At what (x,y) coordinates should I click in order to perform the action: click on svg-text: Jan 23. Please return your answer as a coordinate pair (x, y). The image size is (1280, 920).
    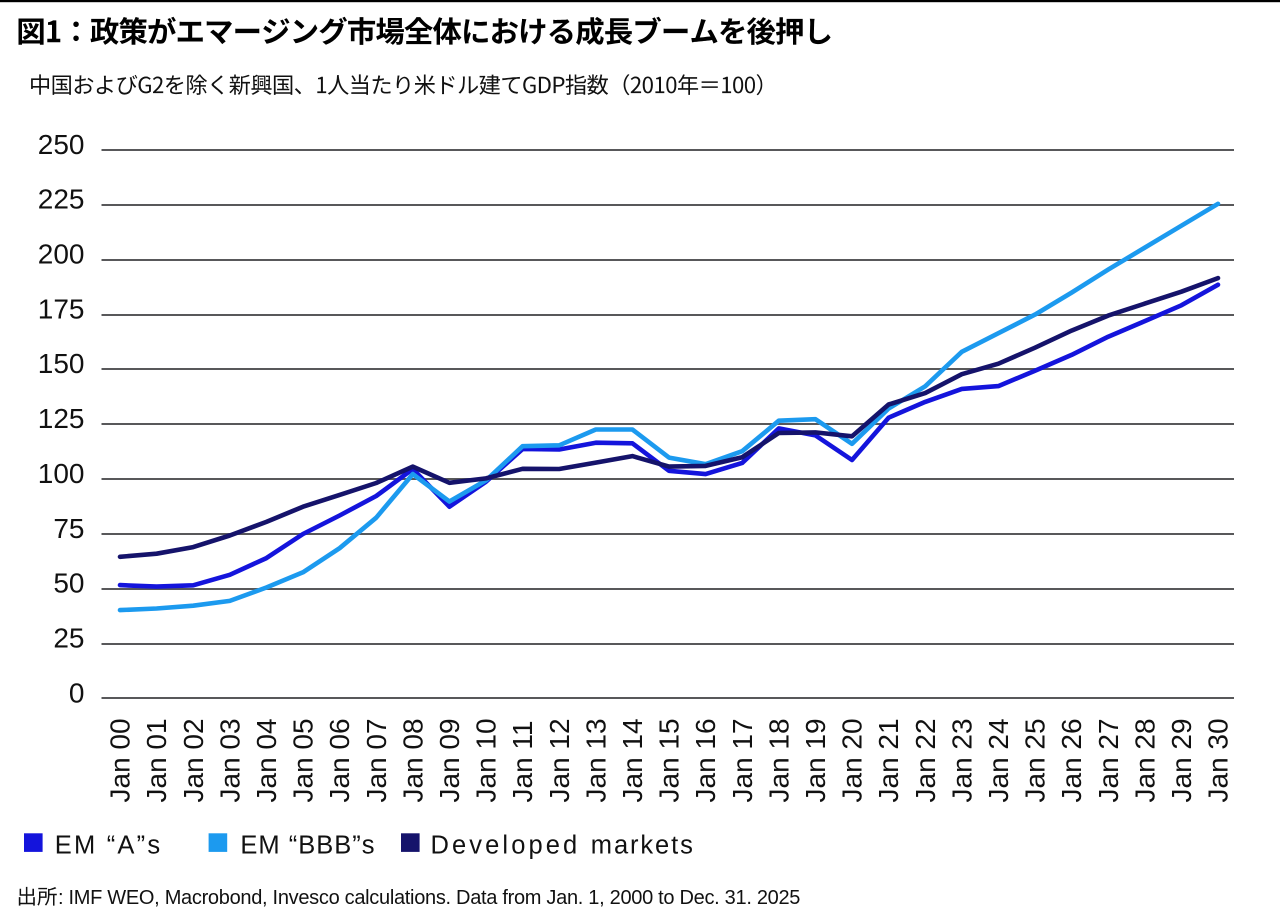
    Looking at the image, I should click on (961, 760).